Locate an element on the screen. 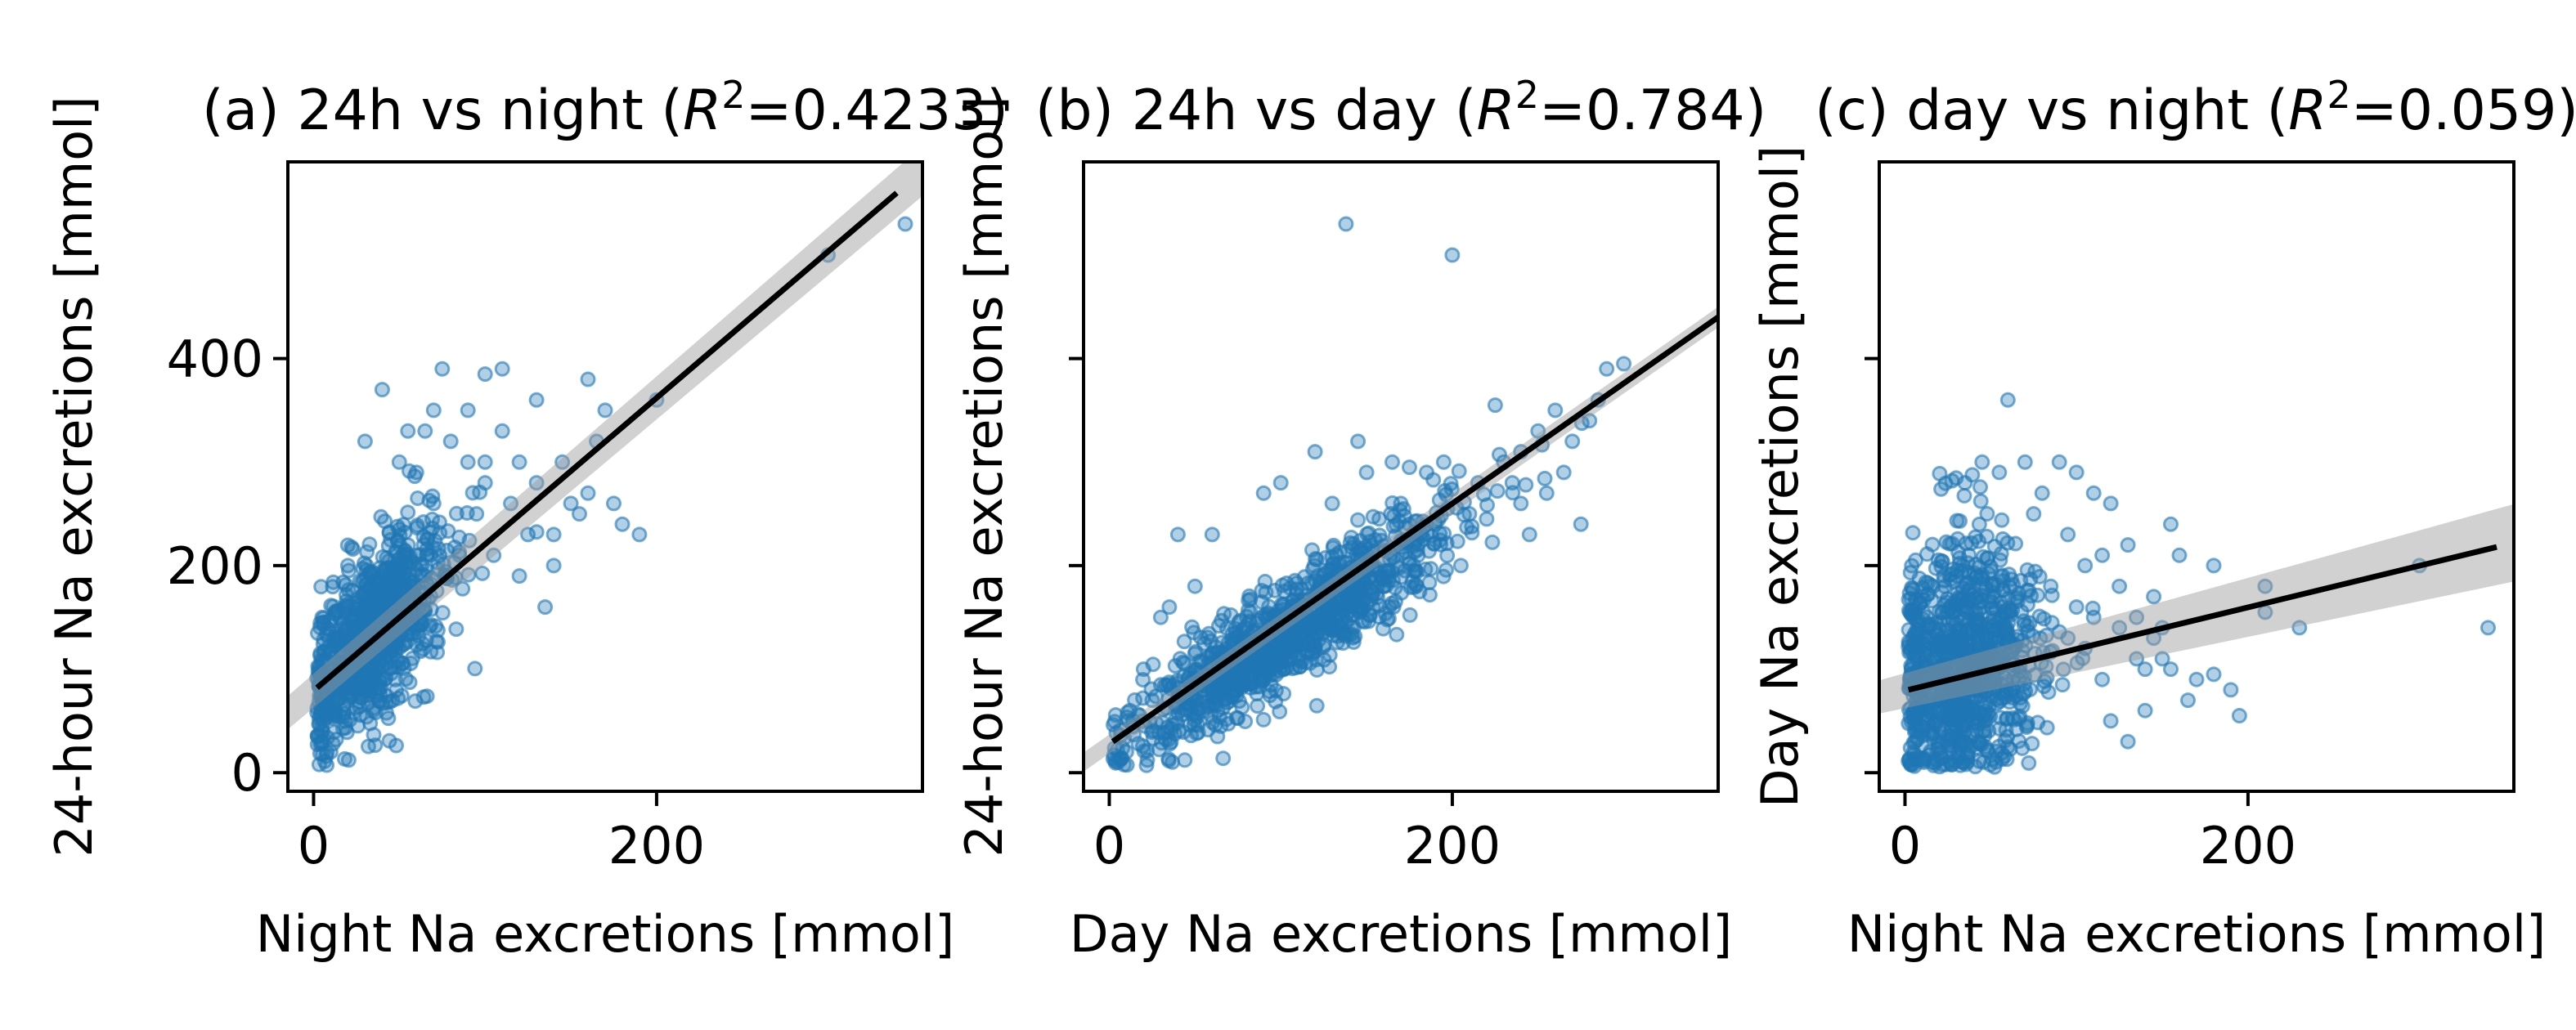 This screenshot has width=2576, height=1030. y-tick-label: 200 is located at coordinates (215, 566).